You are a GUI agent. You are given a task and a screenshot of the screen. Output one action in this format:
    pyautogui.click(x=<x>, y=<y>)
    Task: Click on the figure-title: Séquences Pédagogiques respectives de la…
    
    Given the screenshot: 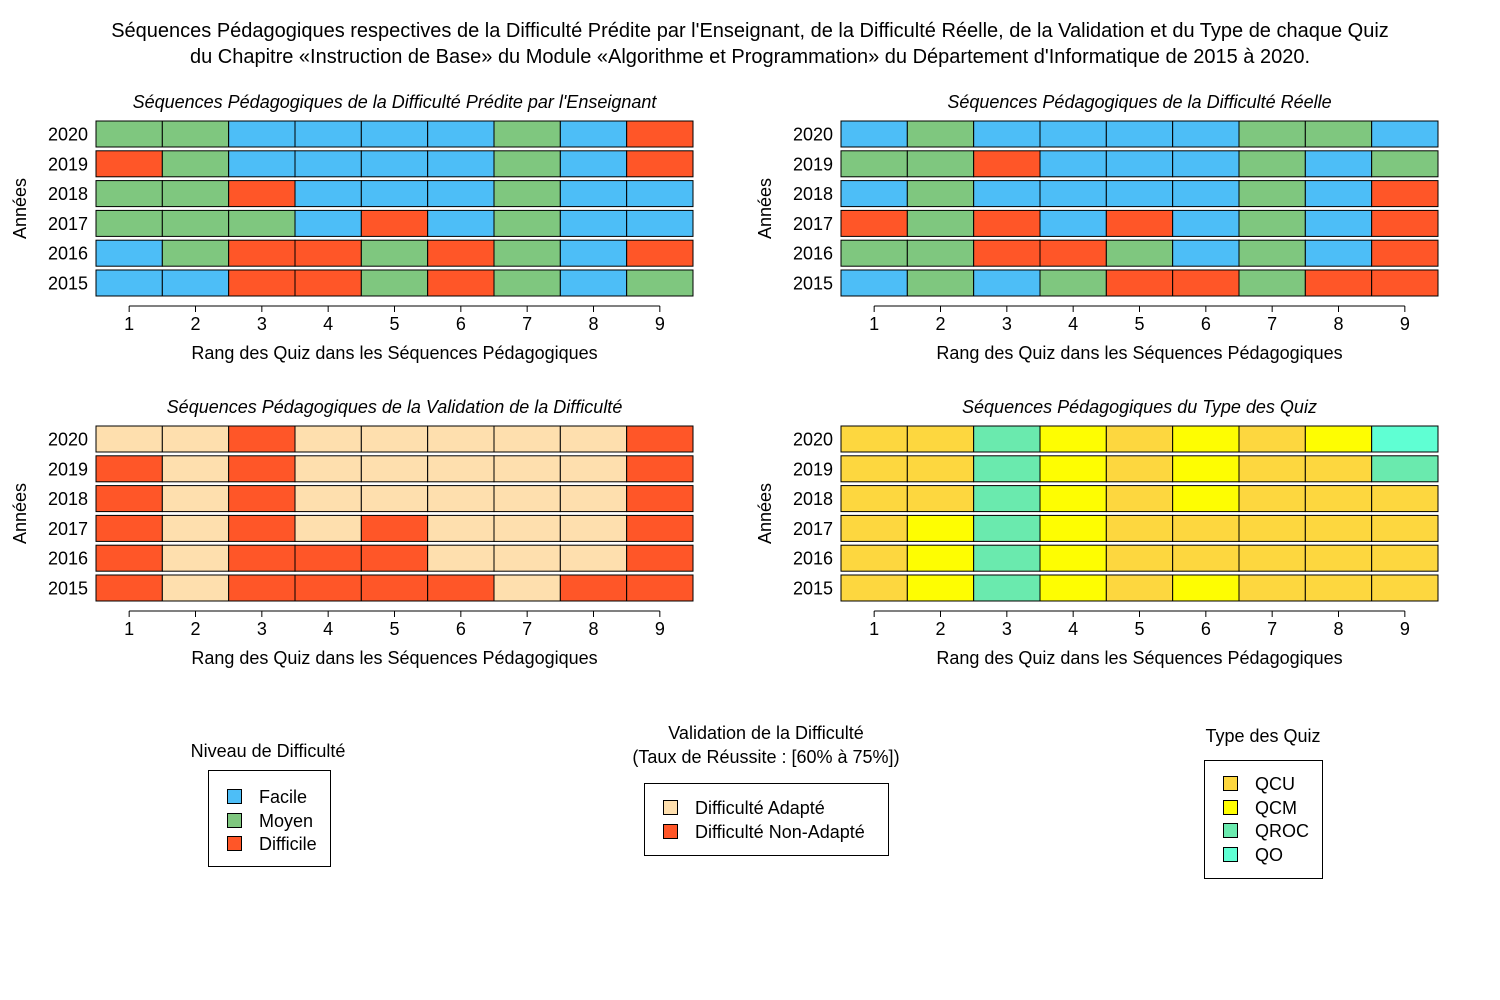 What is the action you would take?
    pyautogui.click(x=750, y=44)
    